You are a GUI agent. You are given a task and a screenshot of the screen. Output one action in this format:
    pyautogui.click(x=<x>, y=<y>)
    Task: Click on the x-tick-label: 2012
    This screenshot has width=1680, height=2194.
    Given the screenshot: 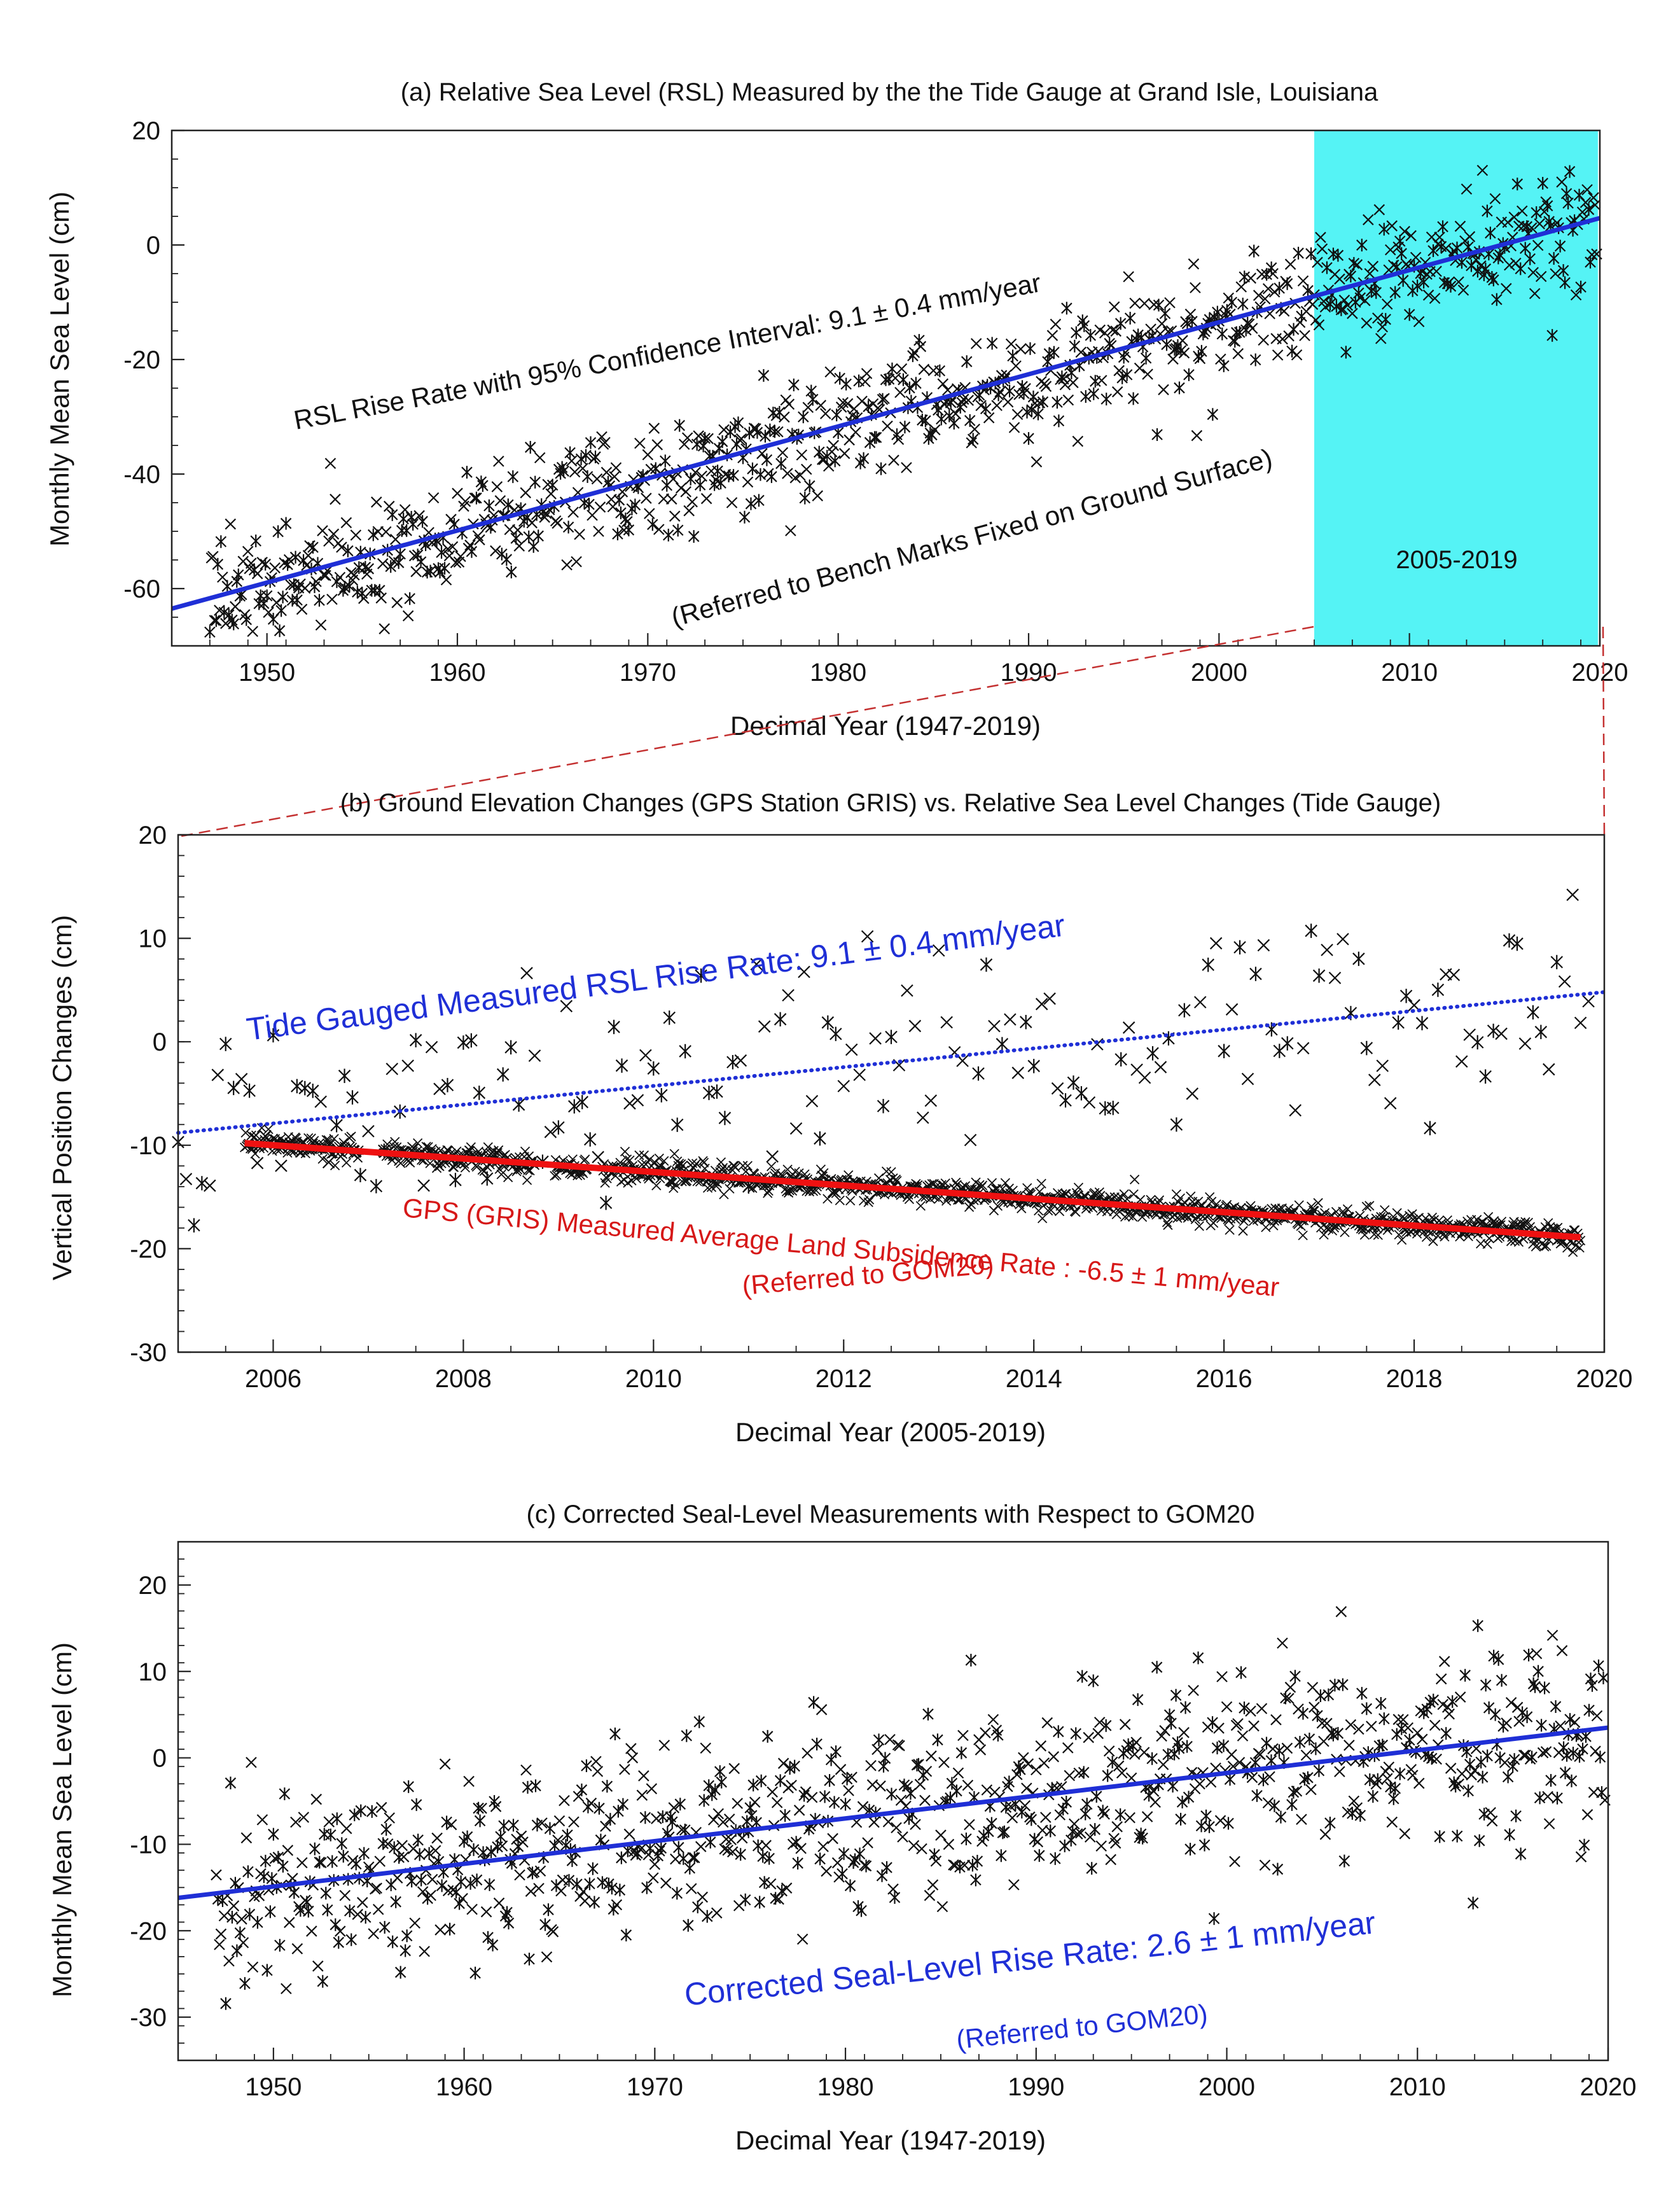 What is the action you would take?
    pyautogui.click(x=844, y=1379)
    